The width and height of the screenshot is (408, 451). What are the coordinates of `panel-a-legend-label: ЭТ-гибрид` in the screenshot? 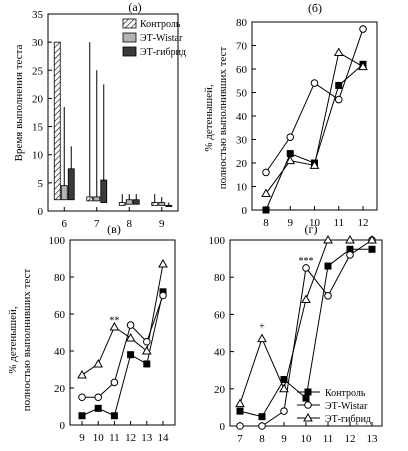 It's located at (163, 52).